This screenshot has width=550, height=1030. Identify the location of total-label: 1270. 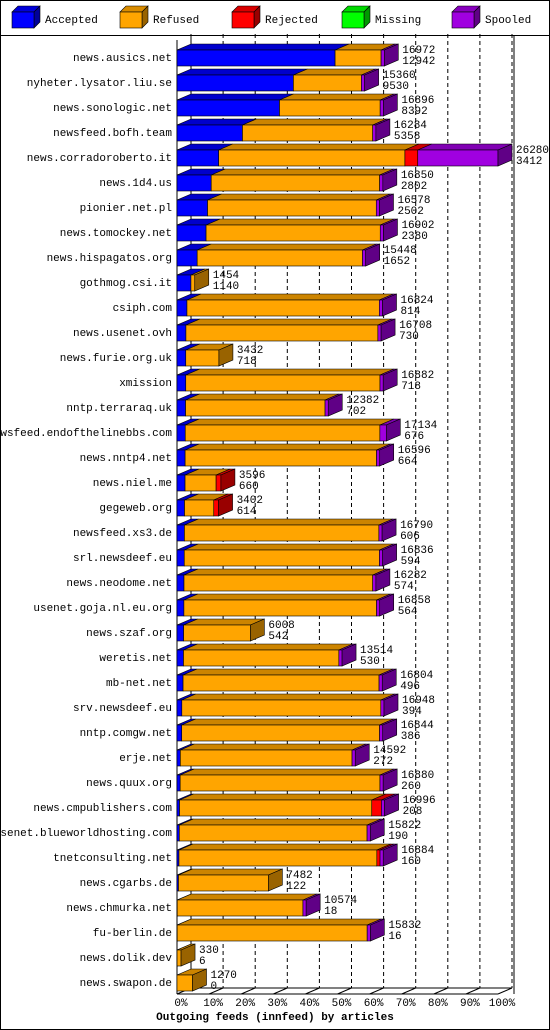
(224, 976).